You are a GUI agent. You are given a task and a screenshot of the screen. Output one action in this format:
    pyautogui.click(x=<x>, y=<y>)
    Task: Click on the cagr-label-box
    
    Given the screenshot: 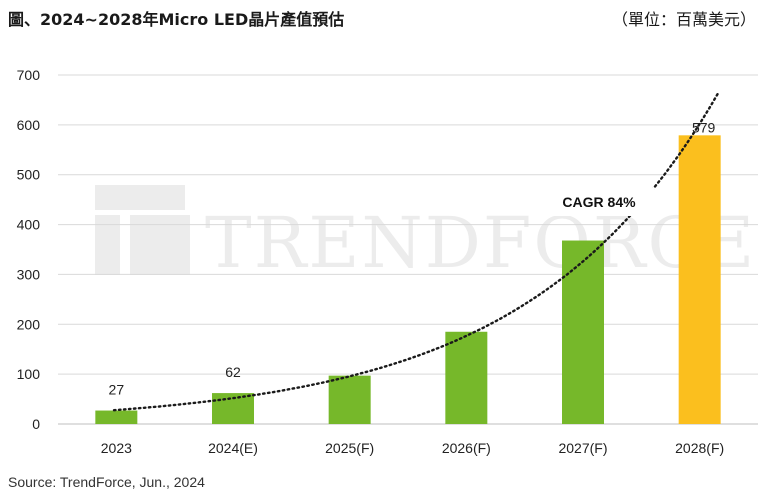 What is the action you would take?
    pyautogui.click(x=599, y=202)
    